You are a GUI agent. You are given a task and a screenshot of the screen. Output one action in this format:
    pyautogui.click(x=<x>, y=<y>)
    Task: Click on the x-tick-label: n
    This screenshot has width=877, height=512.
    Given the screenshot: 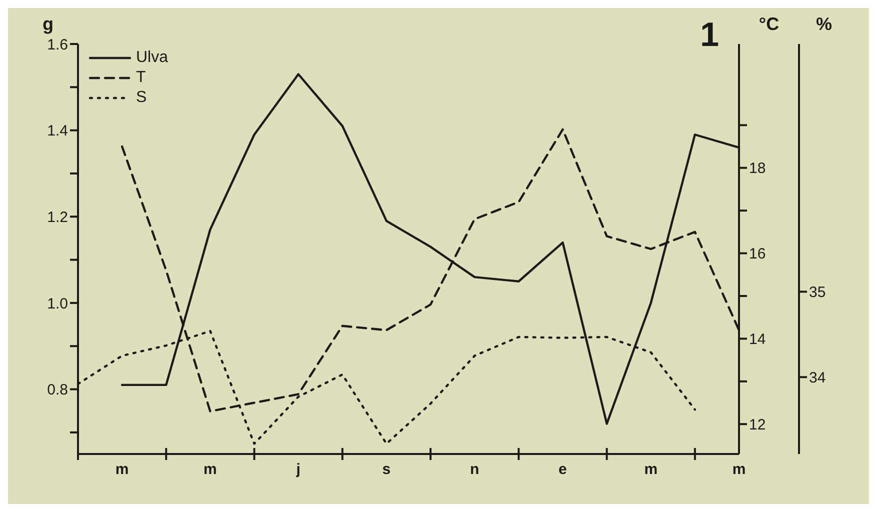 What is the action you would take?
    pyautogui.click(x=475, y=469)
    